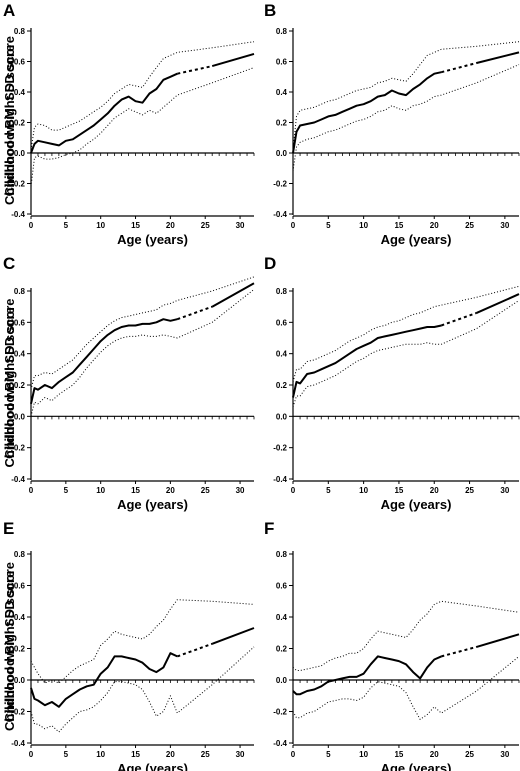 The height and width of the screenshot is (771, 520). I want to click on panel-letter: C, so click(9, 263).